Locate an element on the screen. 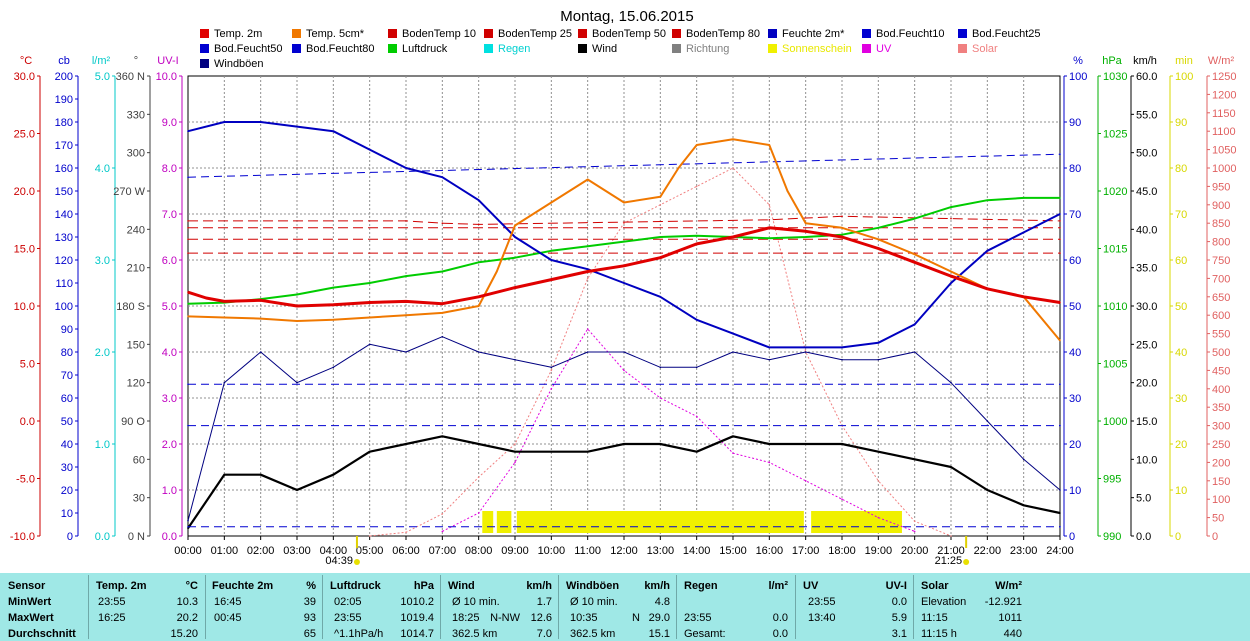 The height and width of the screenshot is (641, 1250). axis-tick-label-right: 55.0 is located at coordinates (1146, 115).